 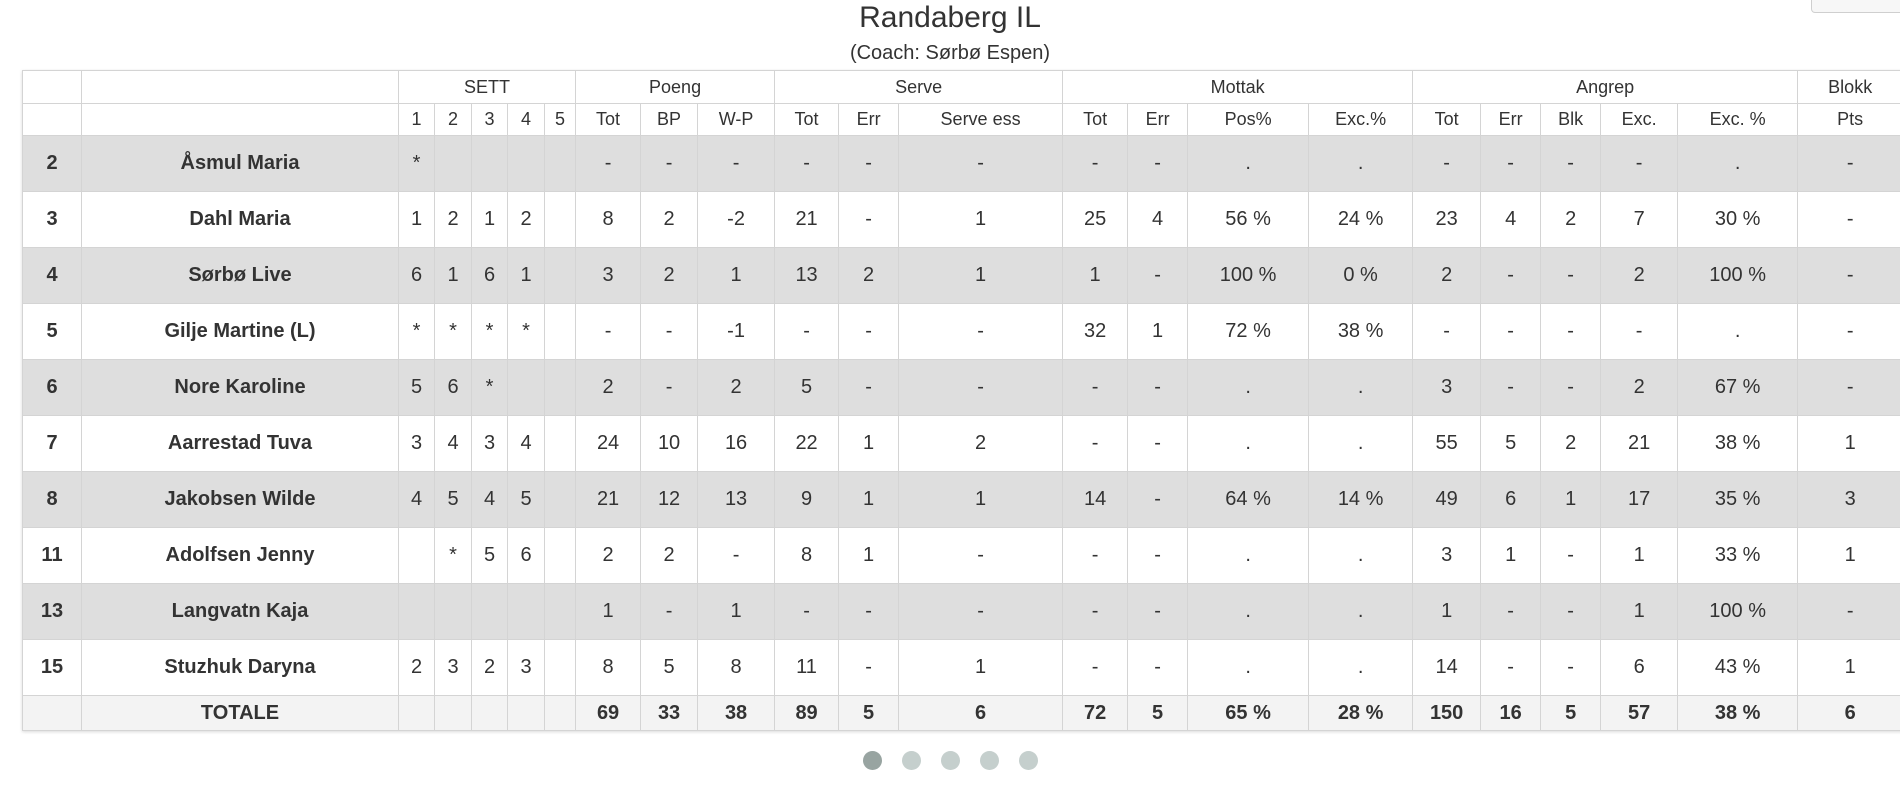 I want to click on player-name: Åsmul Maria, so click(x=240, y=163).